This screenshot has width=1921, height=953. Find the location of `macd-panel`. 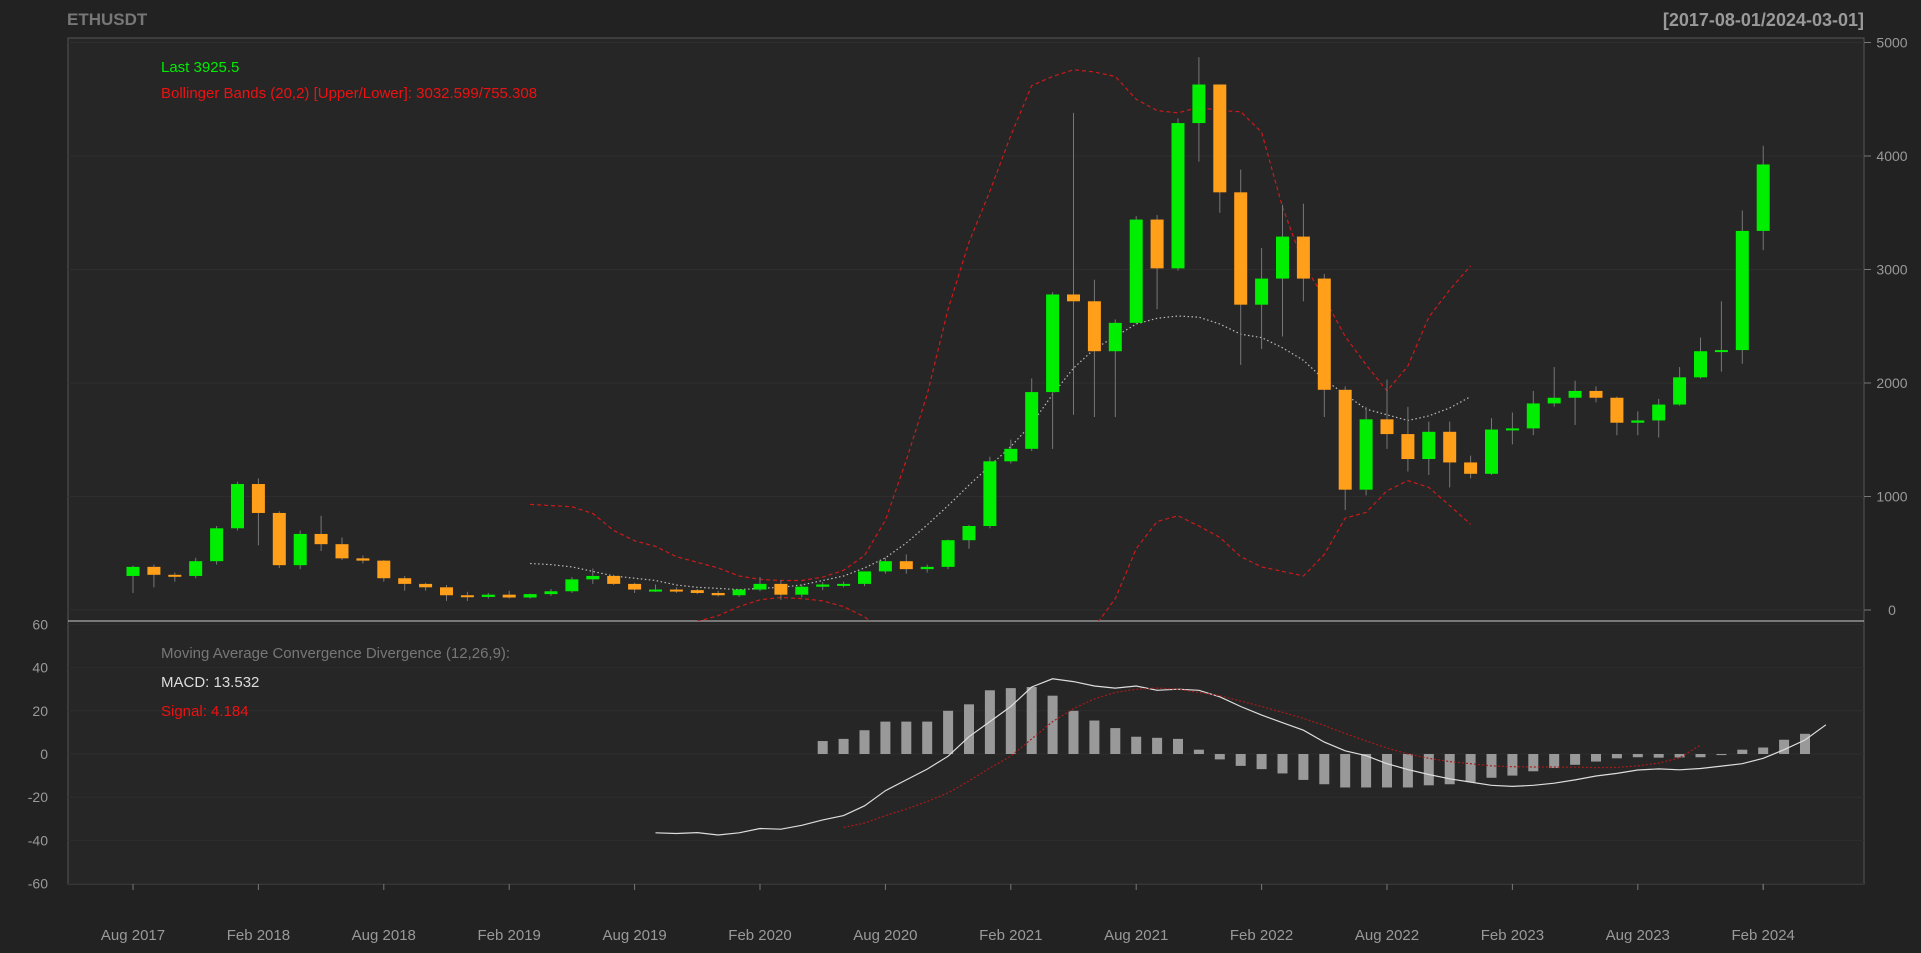

macd-panel is located at coordinates (1241, 757).